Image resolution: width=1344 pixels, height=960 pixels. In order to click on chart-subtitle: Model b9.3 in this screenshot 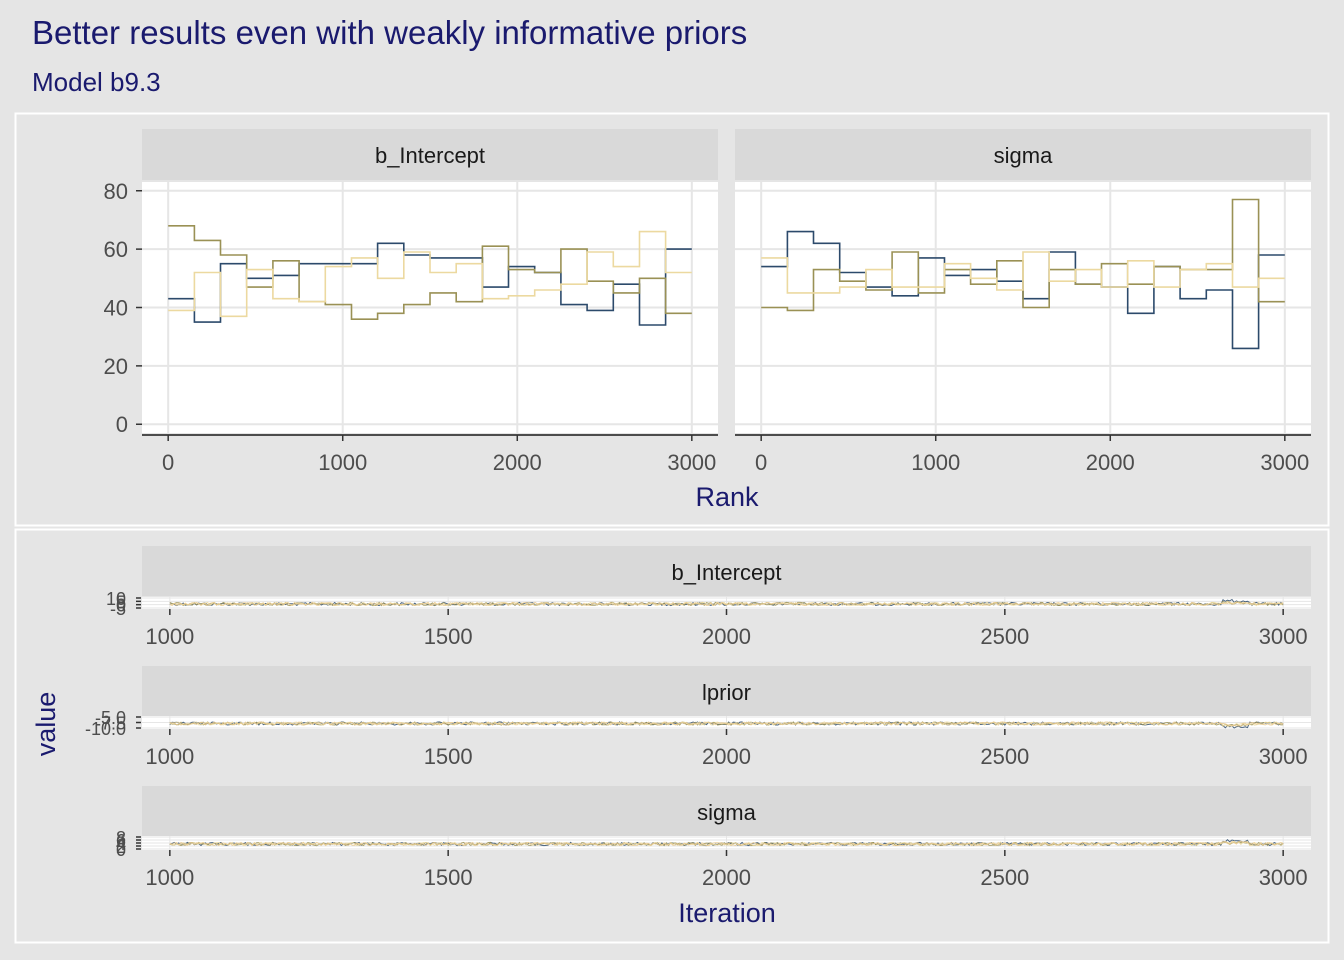, I will do `click(96, 82)`.